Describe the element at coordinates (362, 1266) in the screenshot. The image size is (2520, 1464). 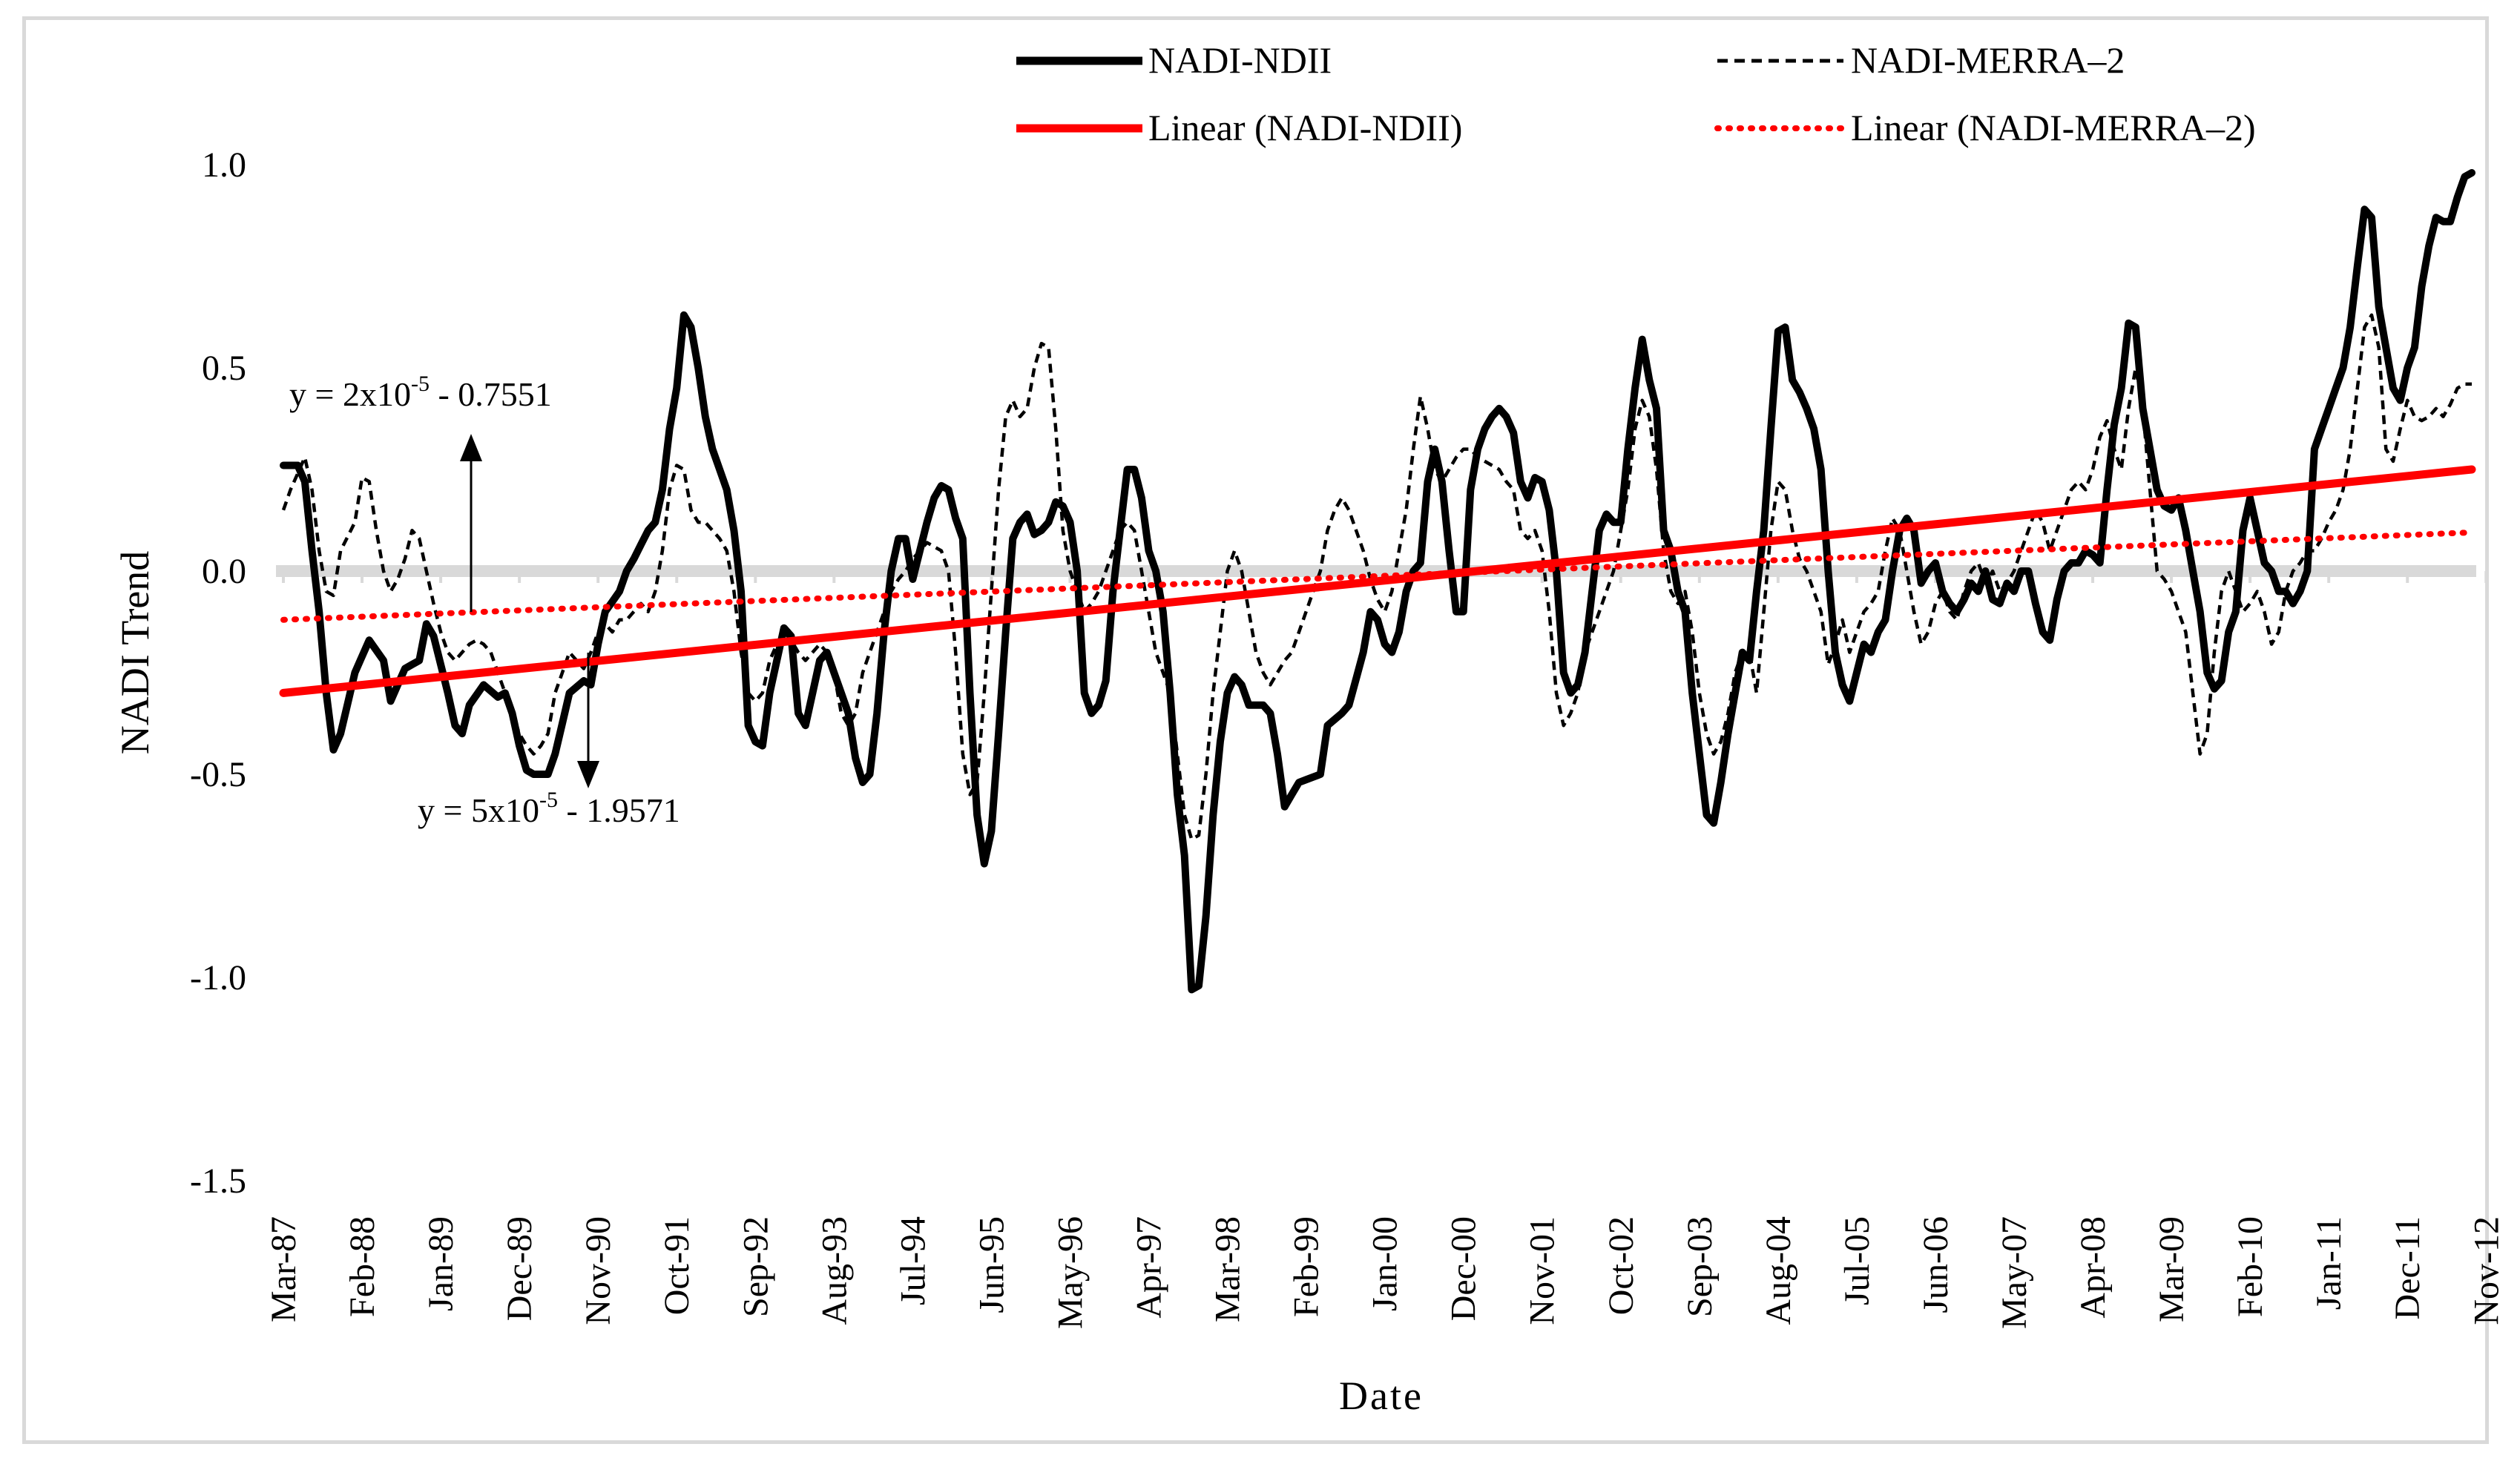
I see `x-tick-label: Feb-88` at that location.